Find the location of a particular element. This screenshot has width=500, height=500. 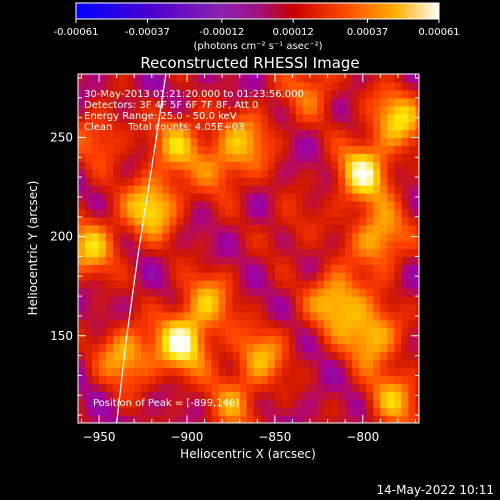

chart-title: Reconstructed RHESSI Image is located at coordinates (249, 63).